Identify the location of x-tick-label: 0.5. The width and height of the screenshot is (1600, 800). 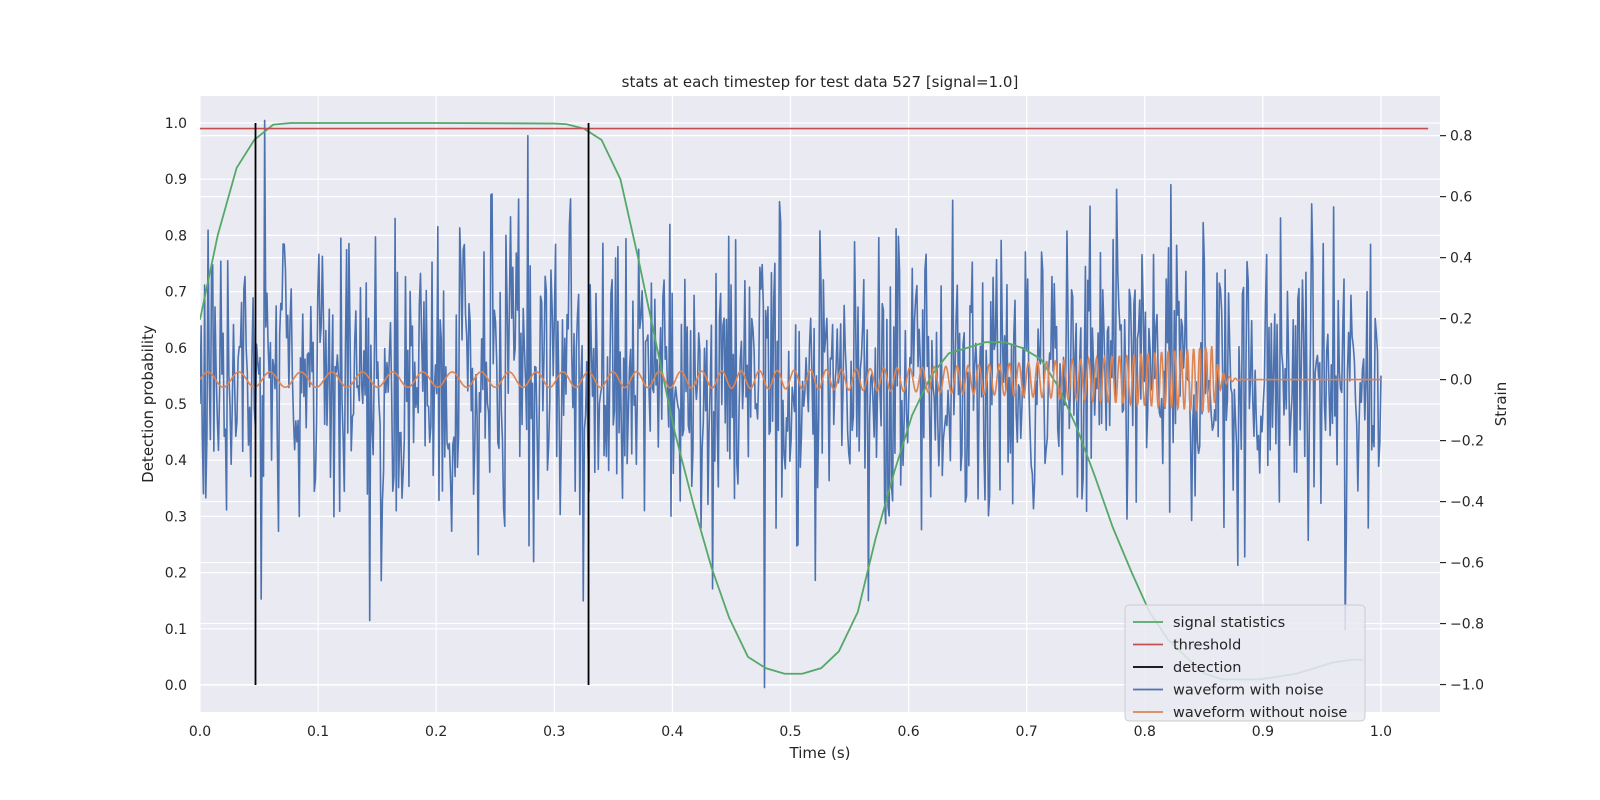
(790, 732).